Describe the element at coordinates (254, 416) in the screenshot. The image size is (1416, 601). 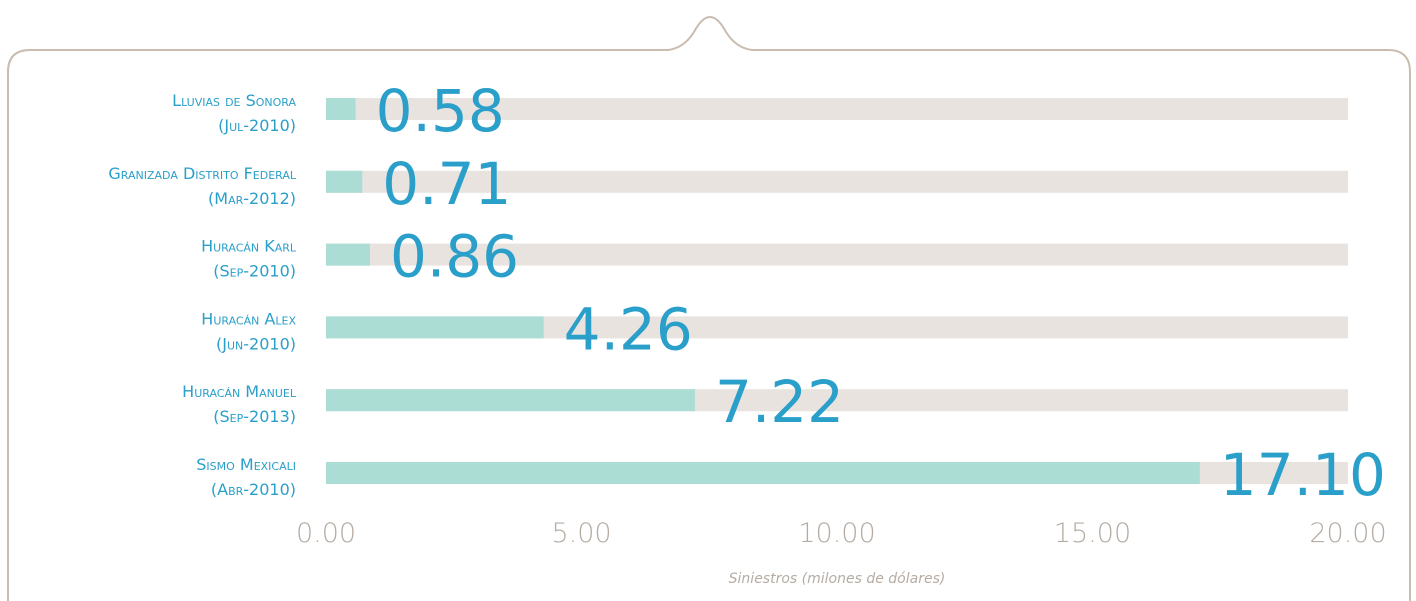
I see `category-label: (Sep-2013)` at that location.